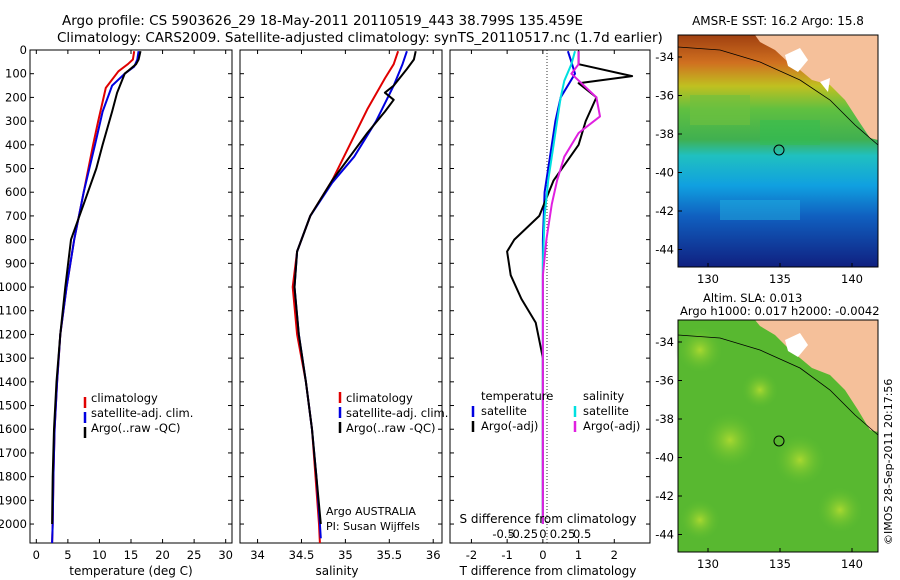 The height and width of the screenshot is (580, 900). Describe the element at coordinates (13, 453) in the screenshot. I see `y-tick-label: 1700` at that location.